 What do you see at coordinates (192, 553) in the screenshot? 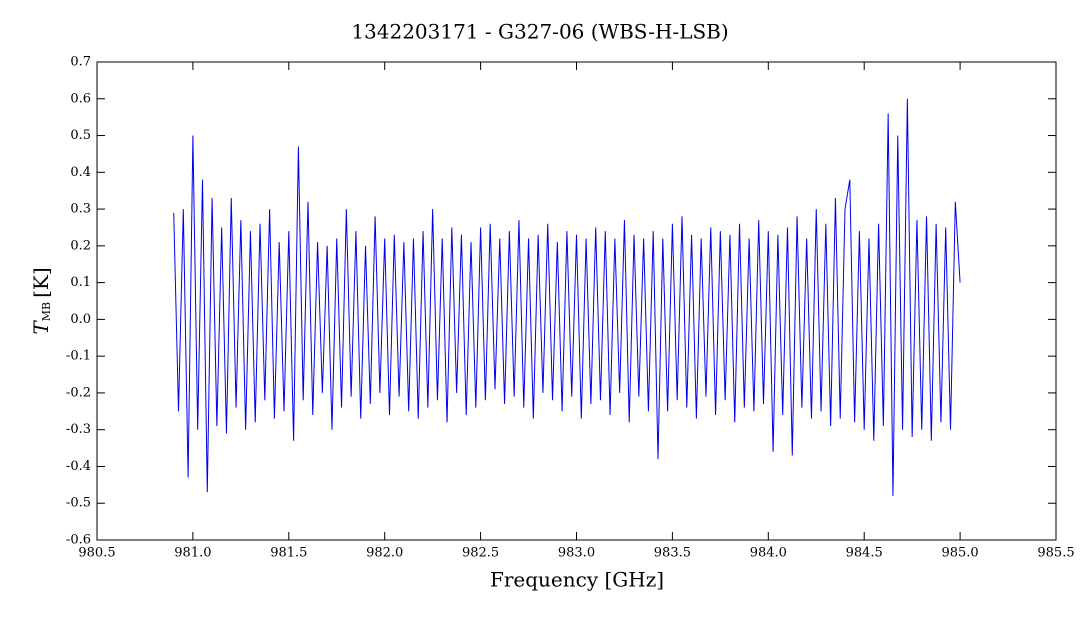
I see `x-tick-label: 981.0` at bounding box center [192, 553].